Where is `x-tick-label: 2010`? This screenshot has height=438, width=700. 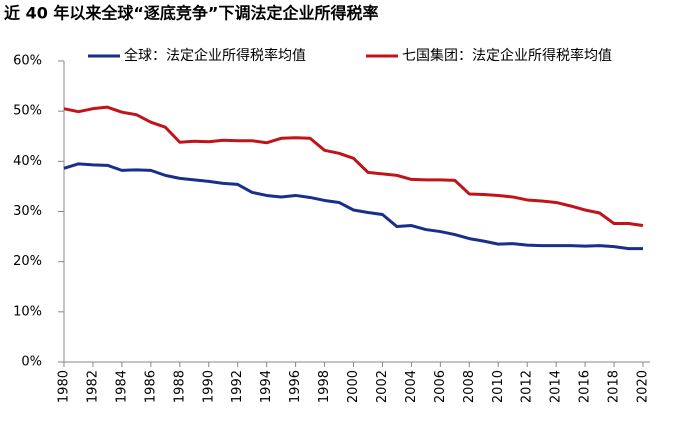
x-tick-label: 2010 is located at coordinates (498, 386).